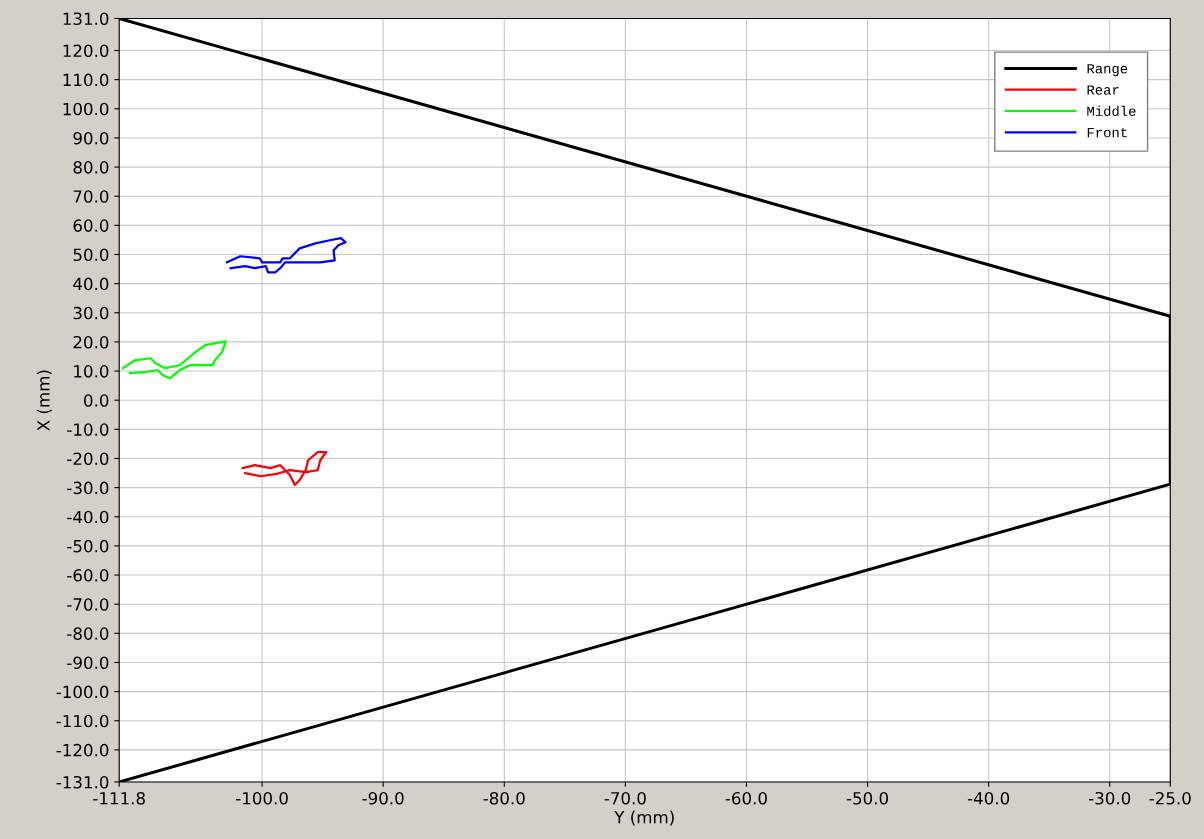 This screenshot has height=839, width=1204. I want to click on y-tick-label: -40.0, so click(88, 517).